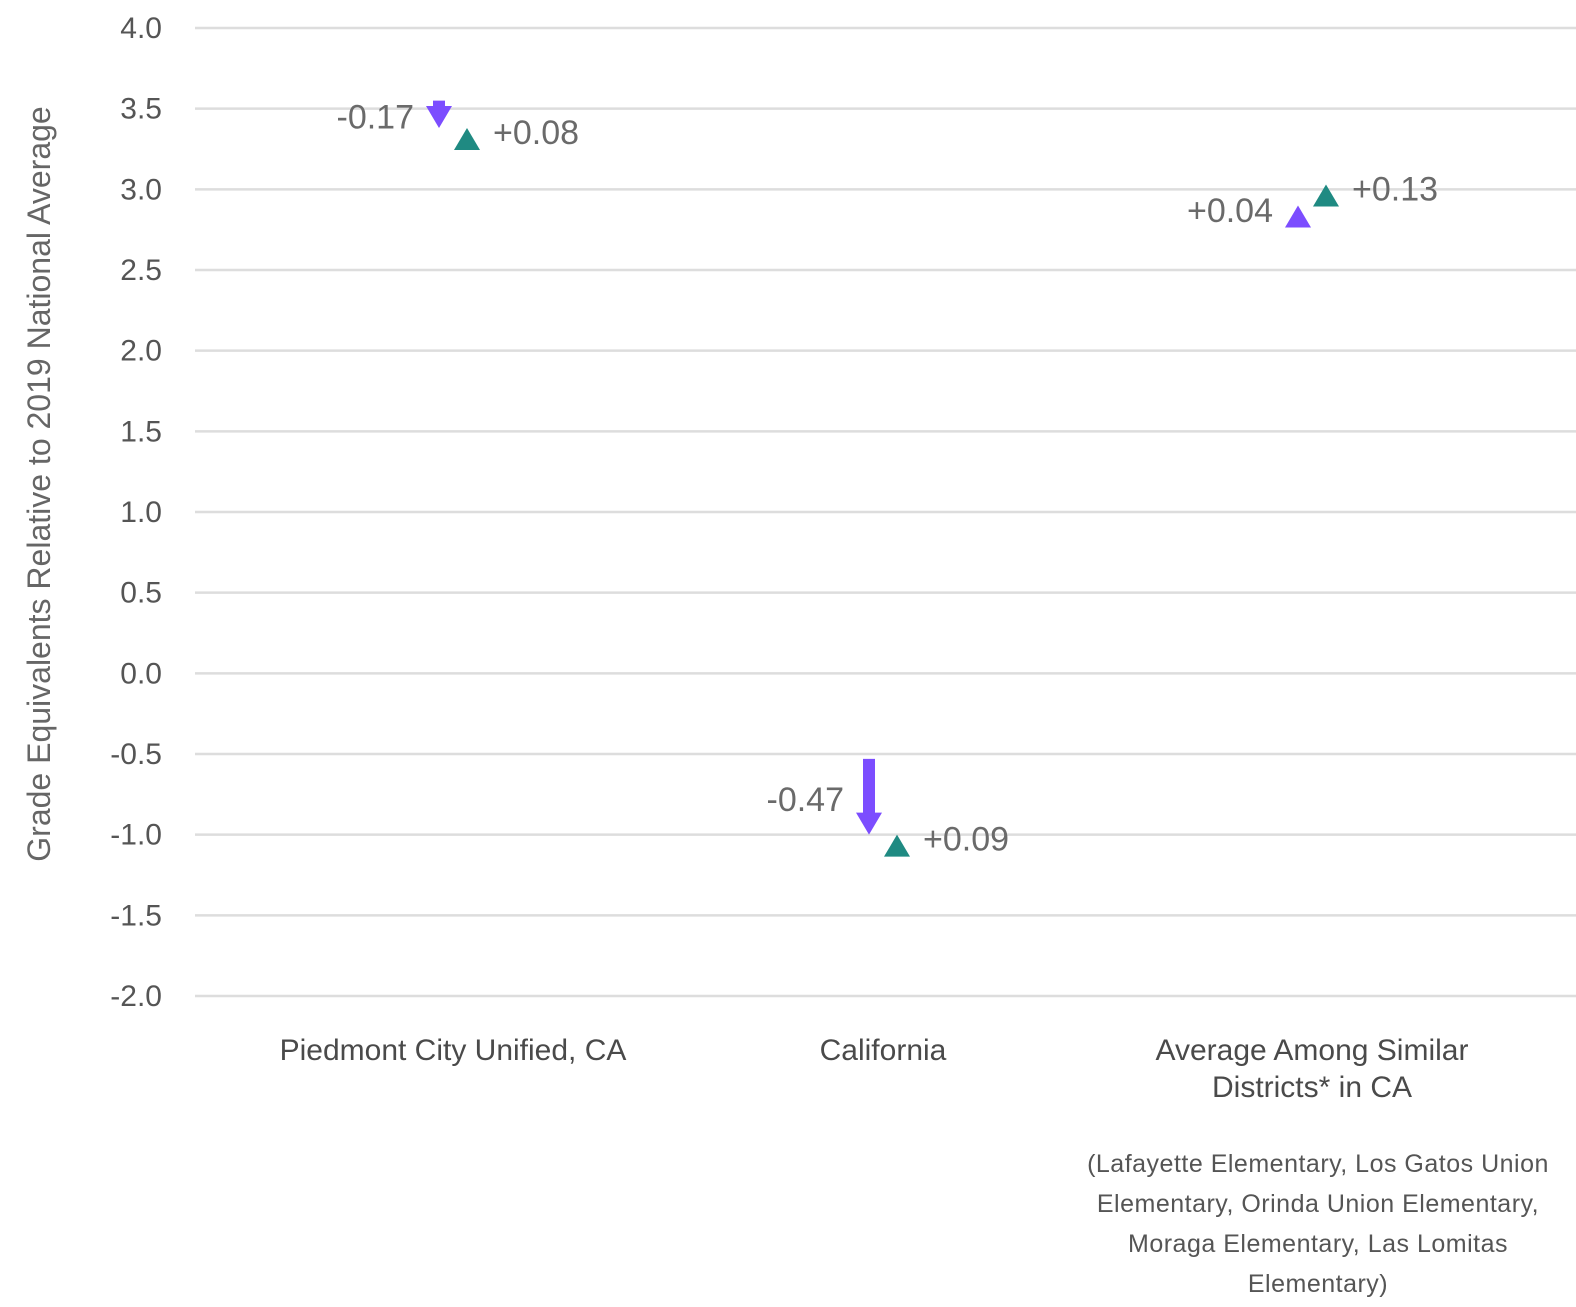 This screenshot has height=1307, width=1576. I want to click on x-category-label: Average Among Similar, so click(1312, 1050).